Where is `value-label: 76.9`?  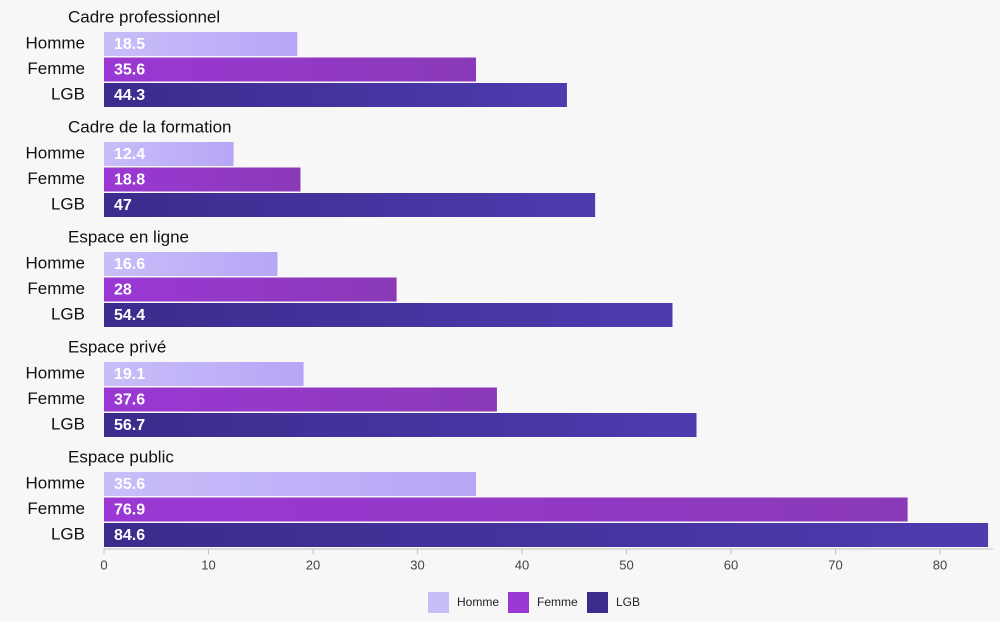
value-label: 76.9 is located at coordinates (129, 510).